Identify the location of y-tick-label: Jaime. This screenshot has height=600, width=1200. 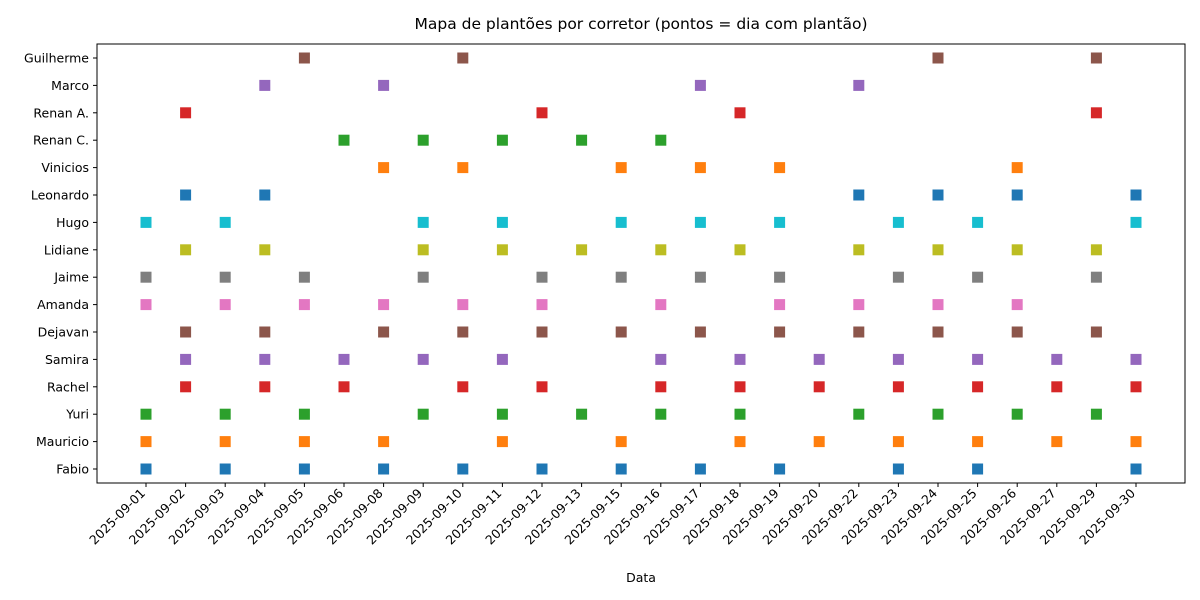
(71, 277).